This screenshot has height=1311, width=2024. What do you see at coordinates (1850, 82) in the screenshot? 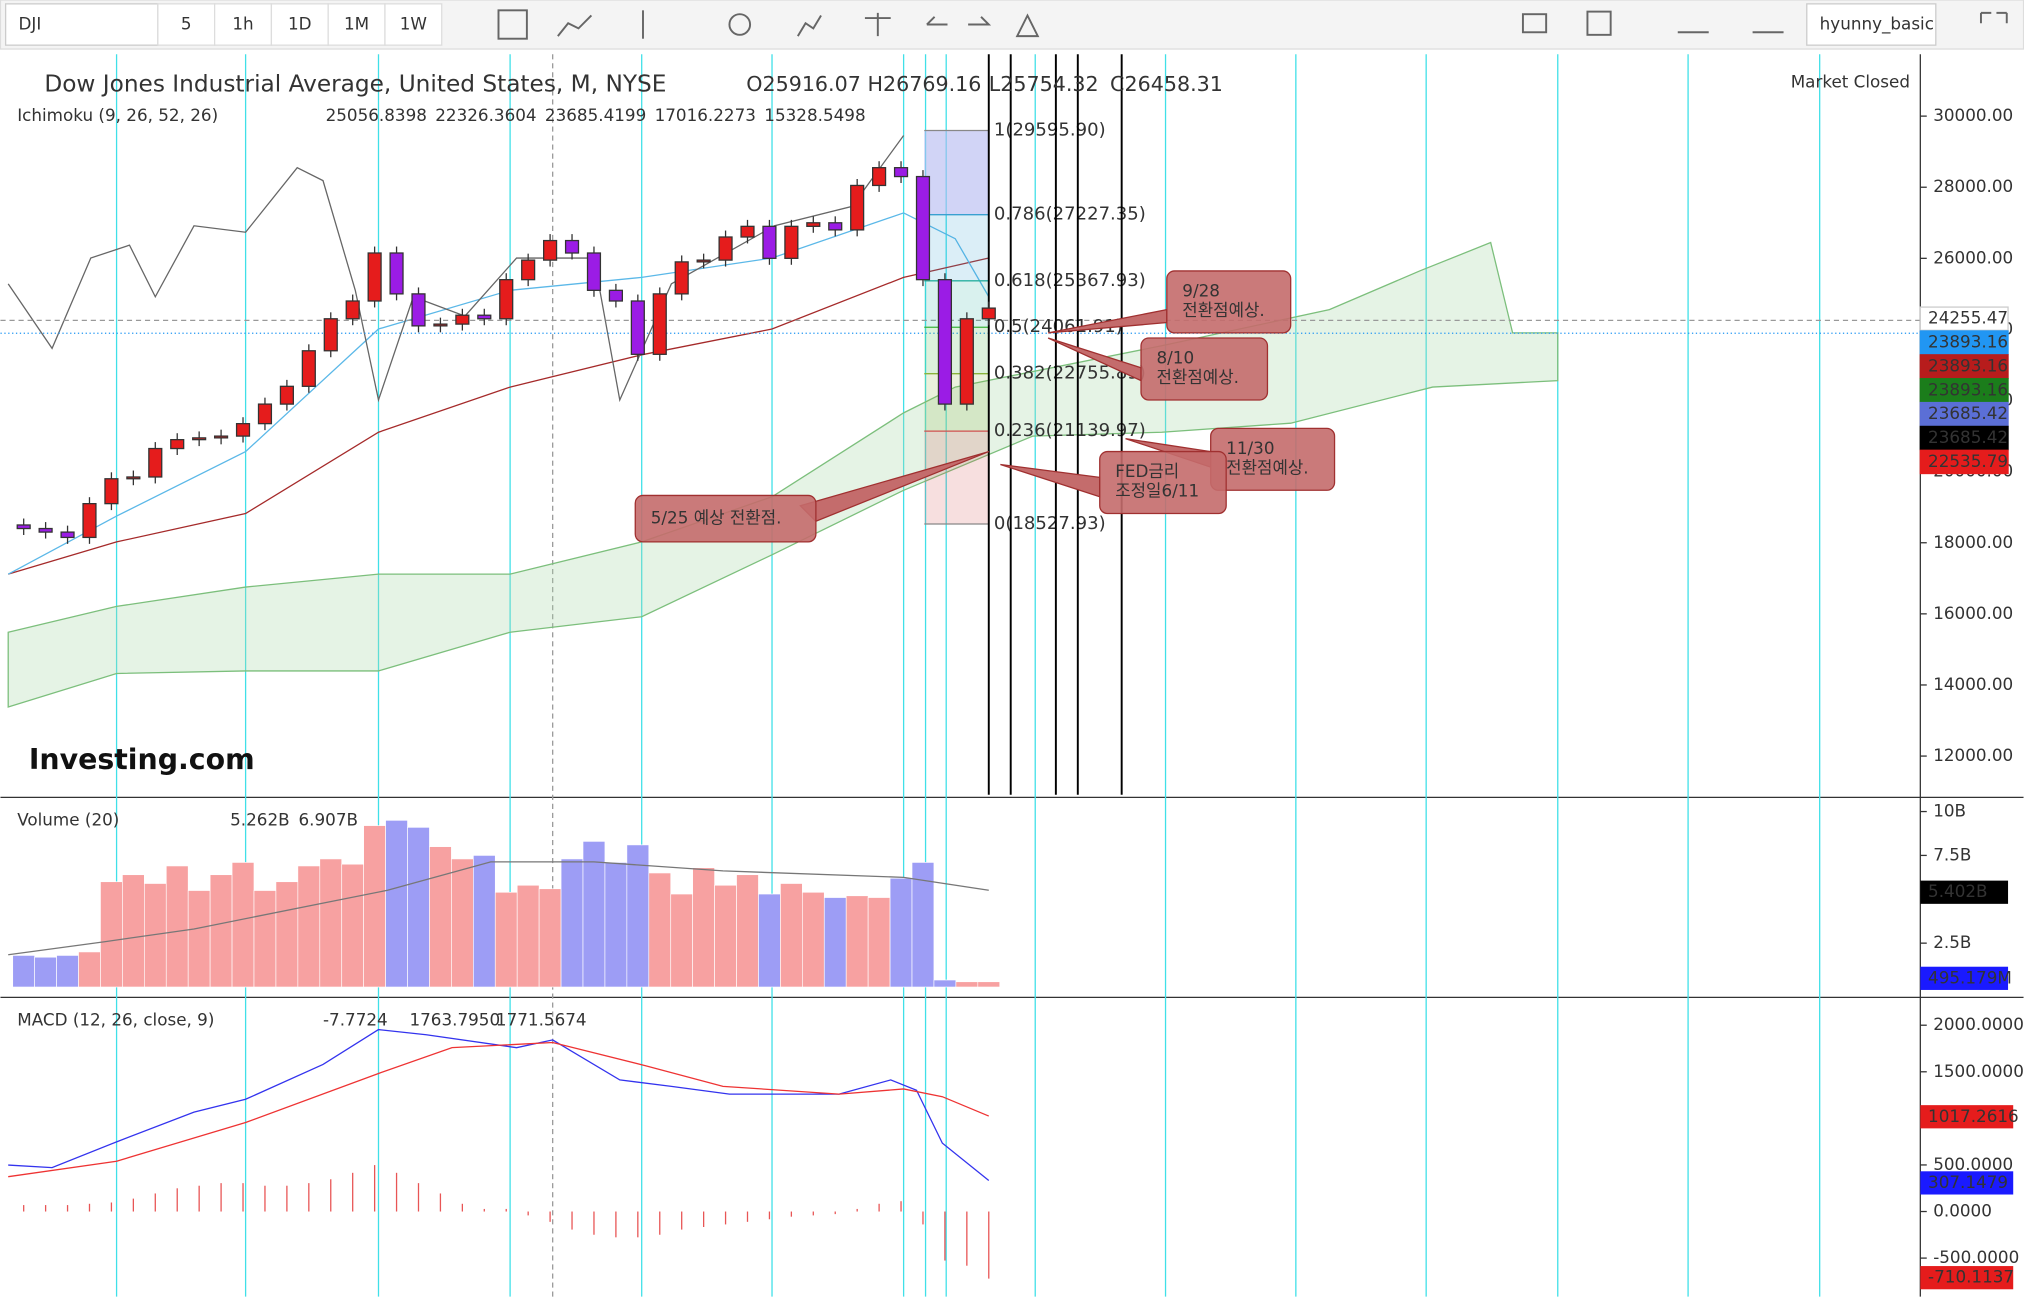
I see `market-status: Market Closed` at bounding box center [1850, 82].